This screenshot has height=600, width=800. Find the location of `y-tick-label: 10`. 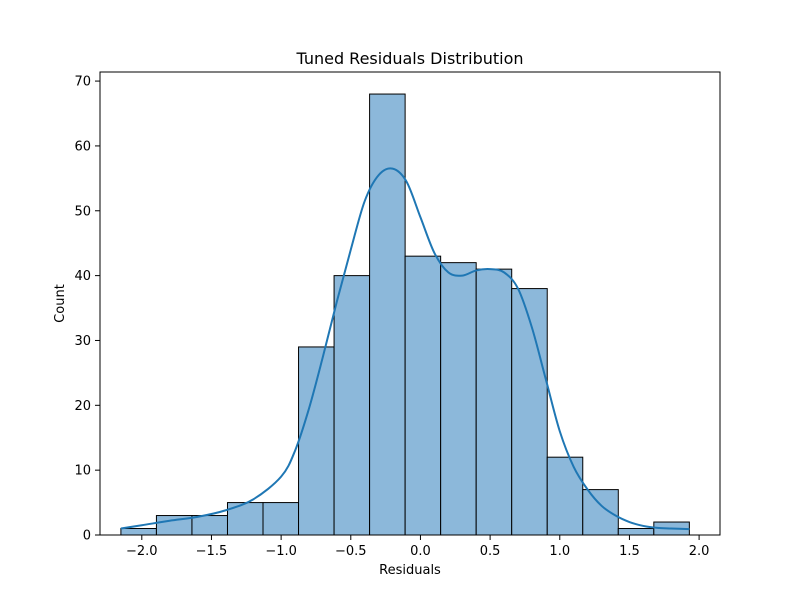

y-tick-label: 10 is located at coordinates (82, 471).